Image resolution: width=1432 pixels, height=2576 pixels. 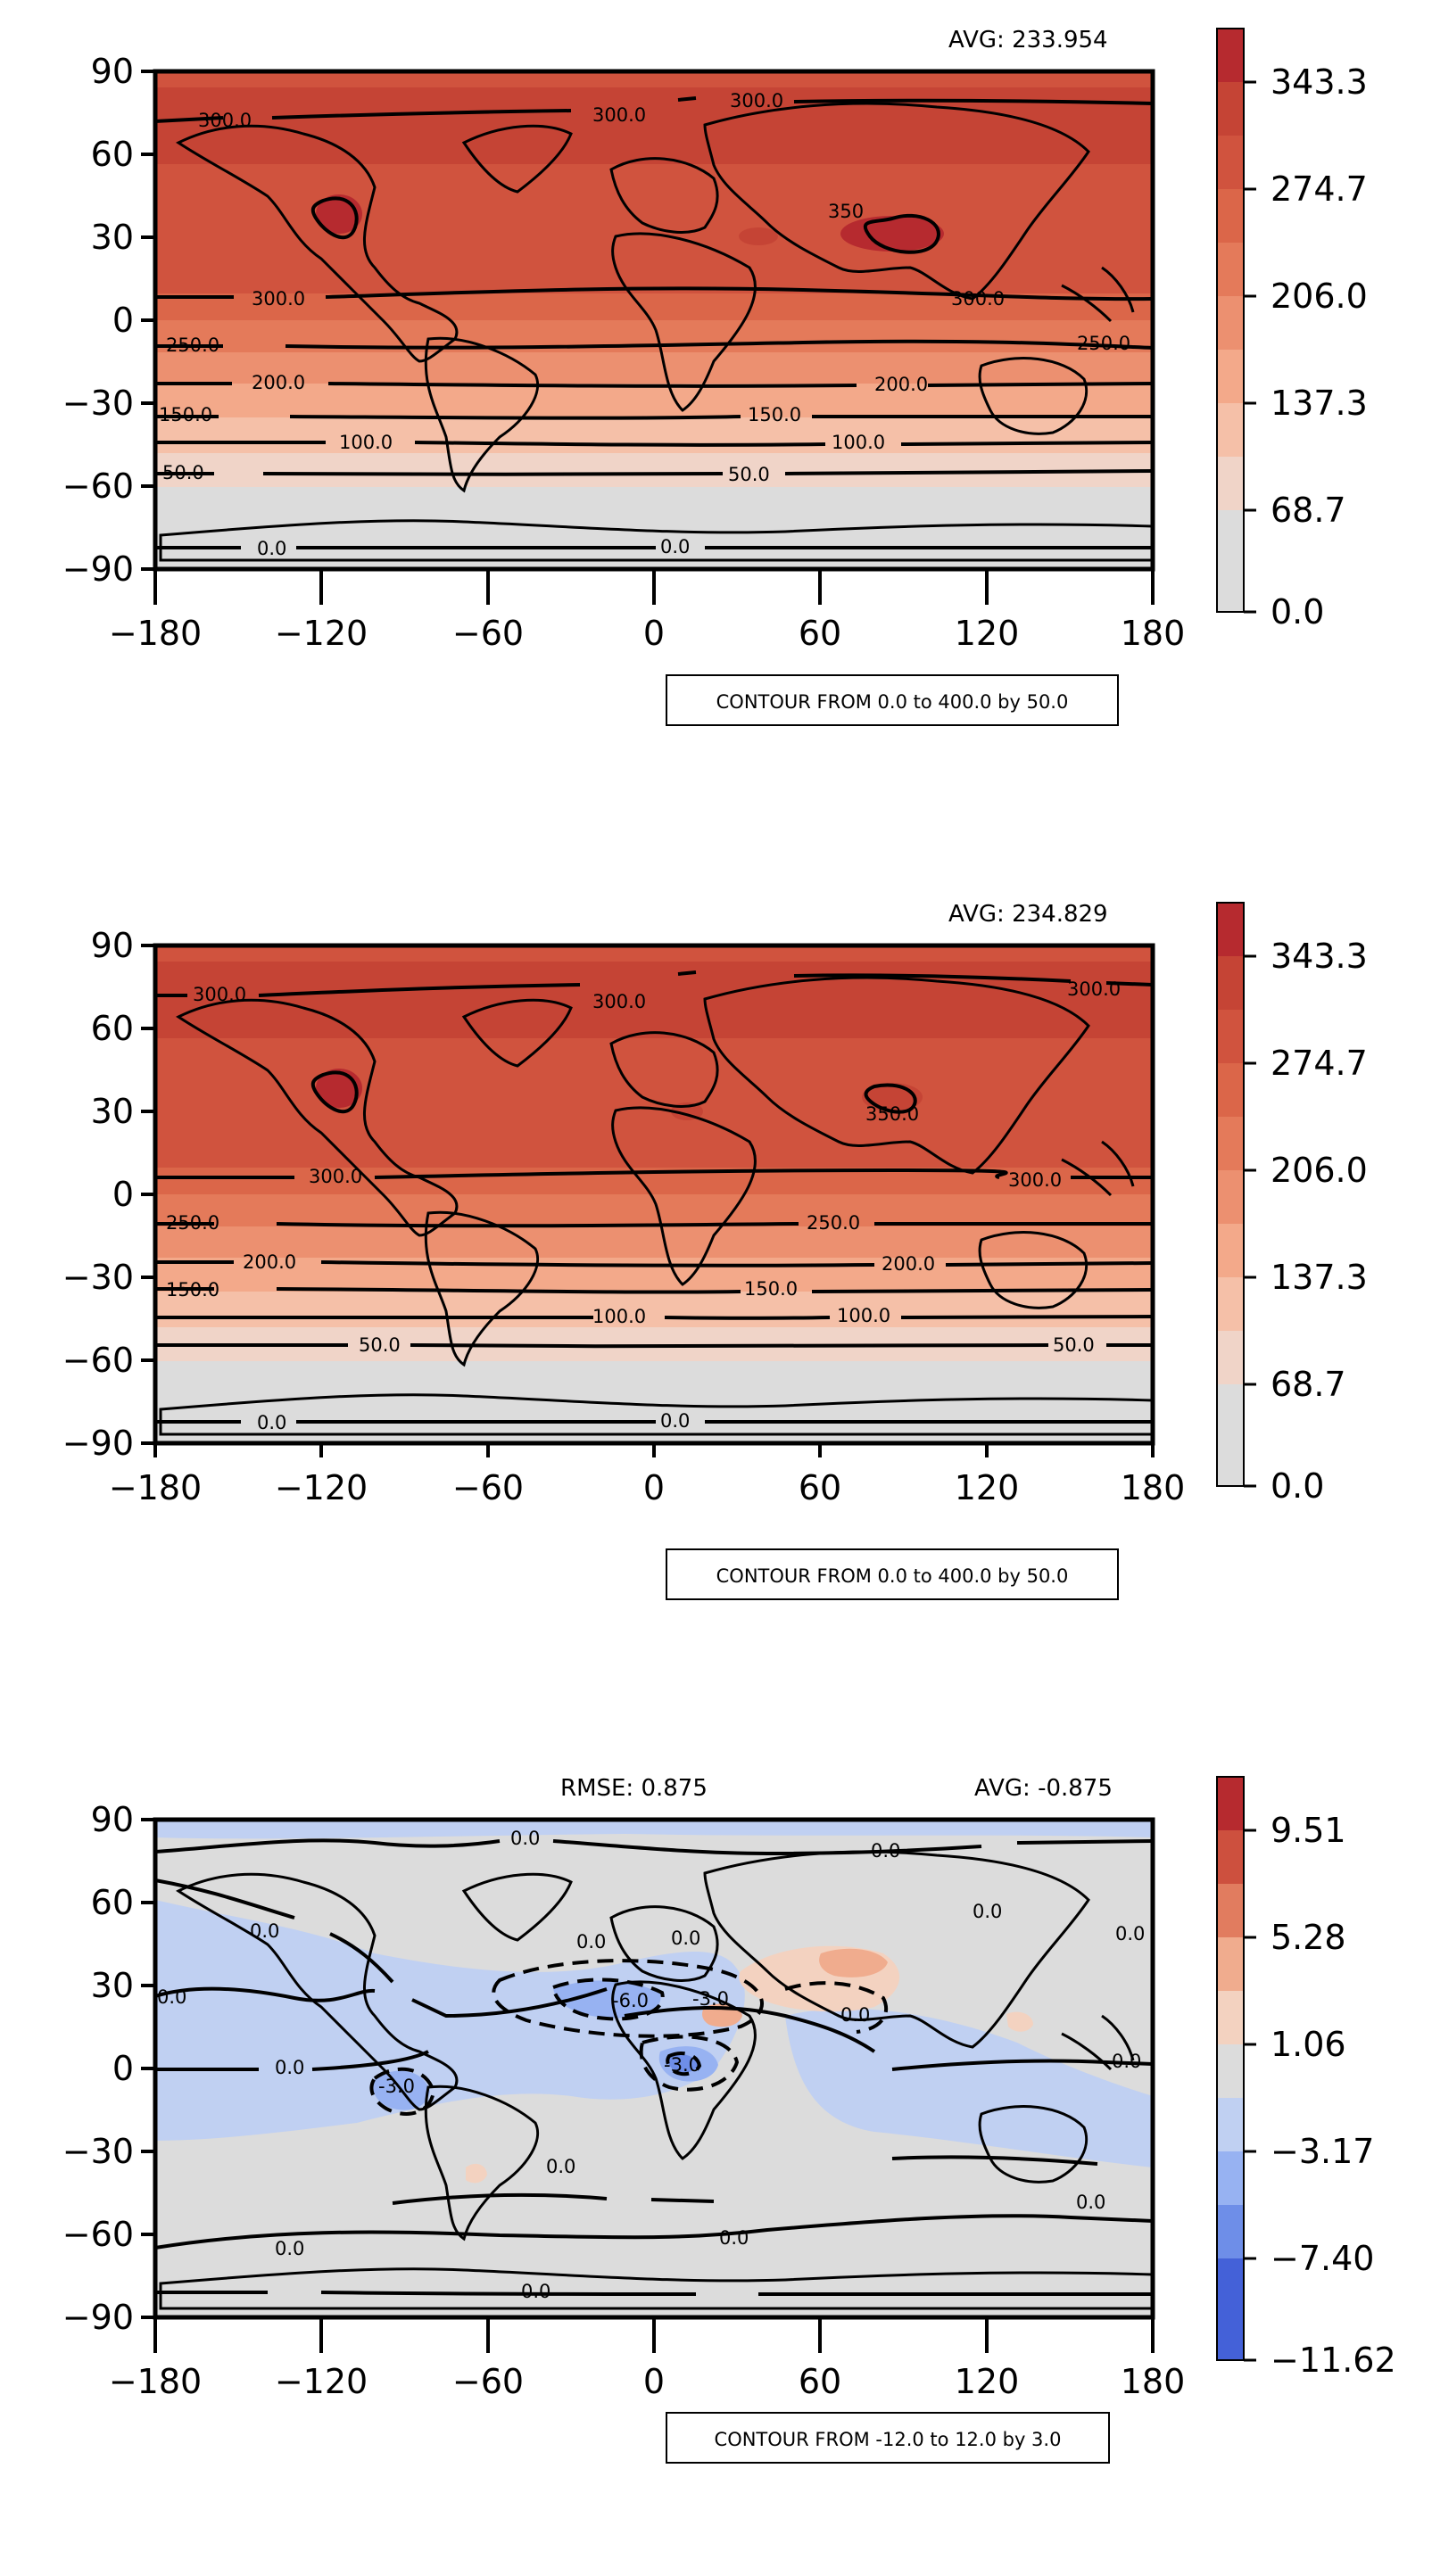 I want to click on coastlines, so click(x=657, y=332).